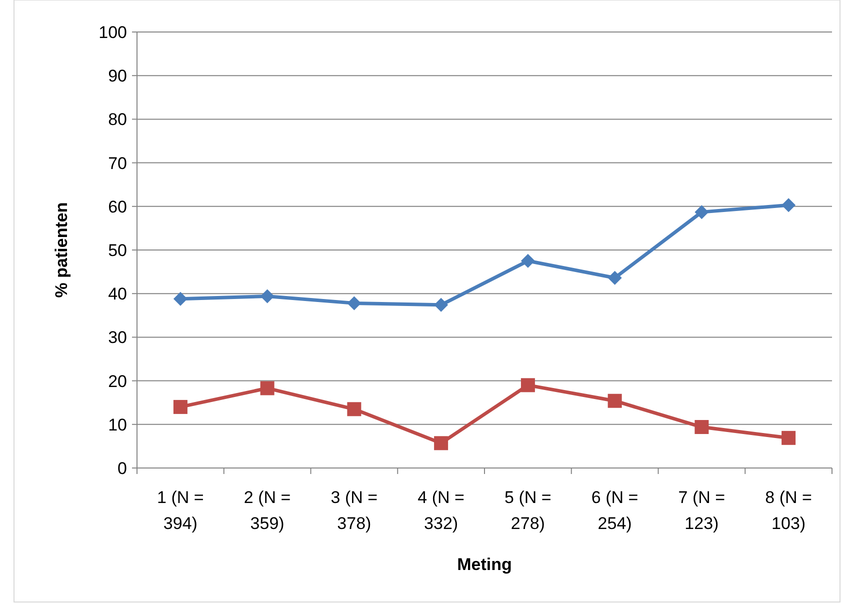 The image size is (842, 604). I want to click on y-tick-label: 0, so click(122, 468).